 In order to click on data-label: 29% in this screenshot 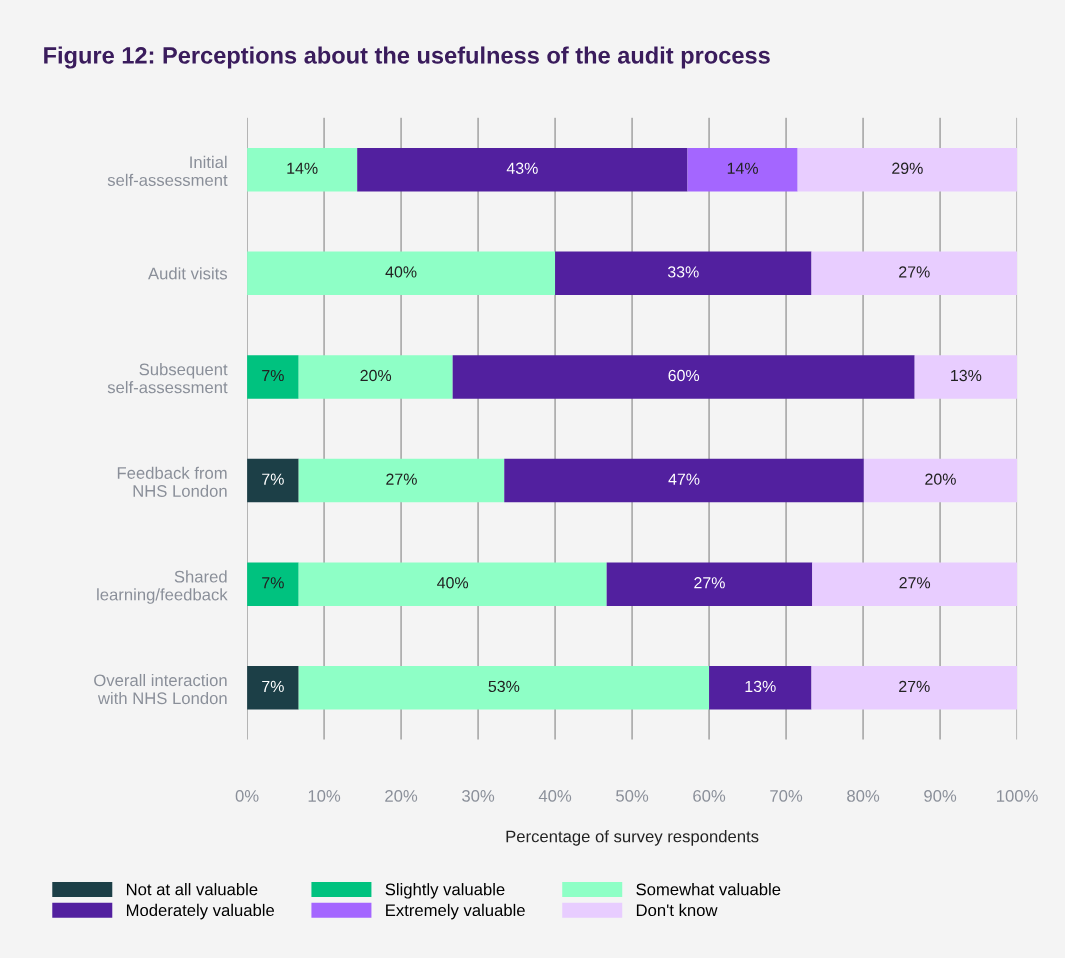, I will do `click(907, 168)`.